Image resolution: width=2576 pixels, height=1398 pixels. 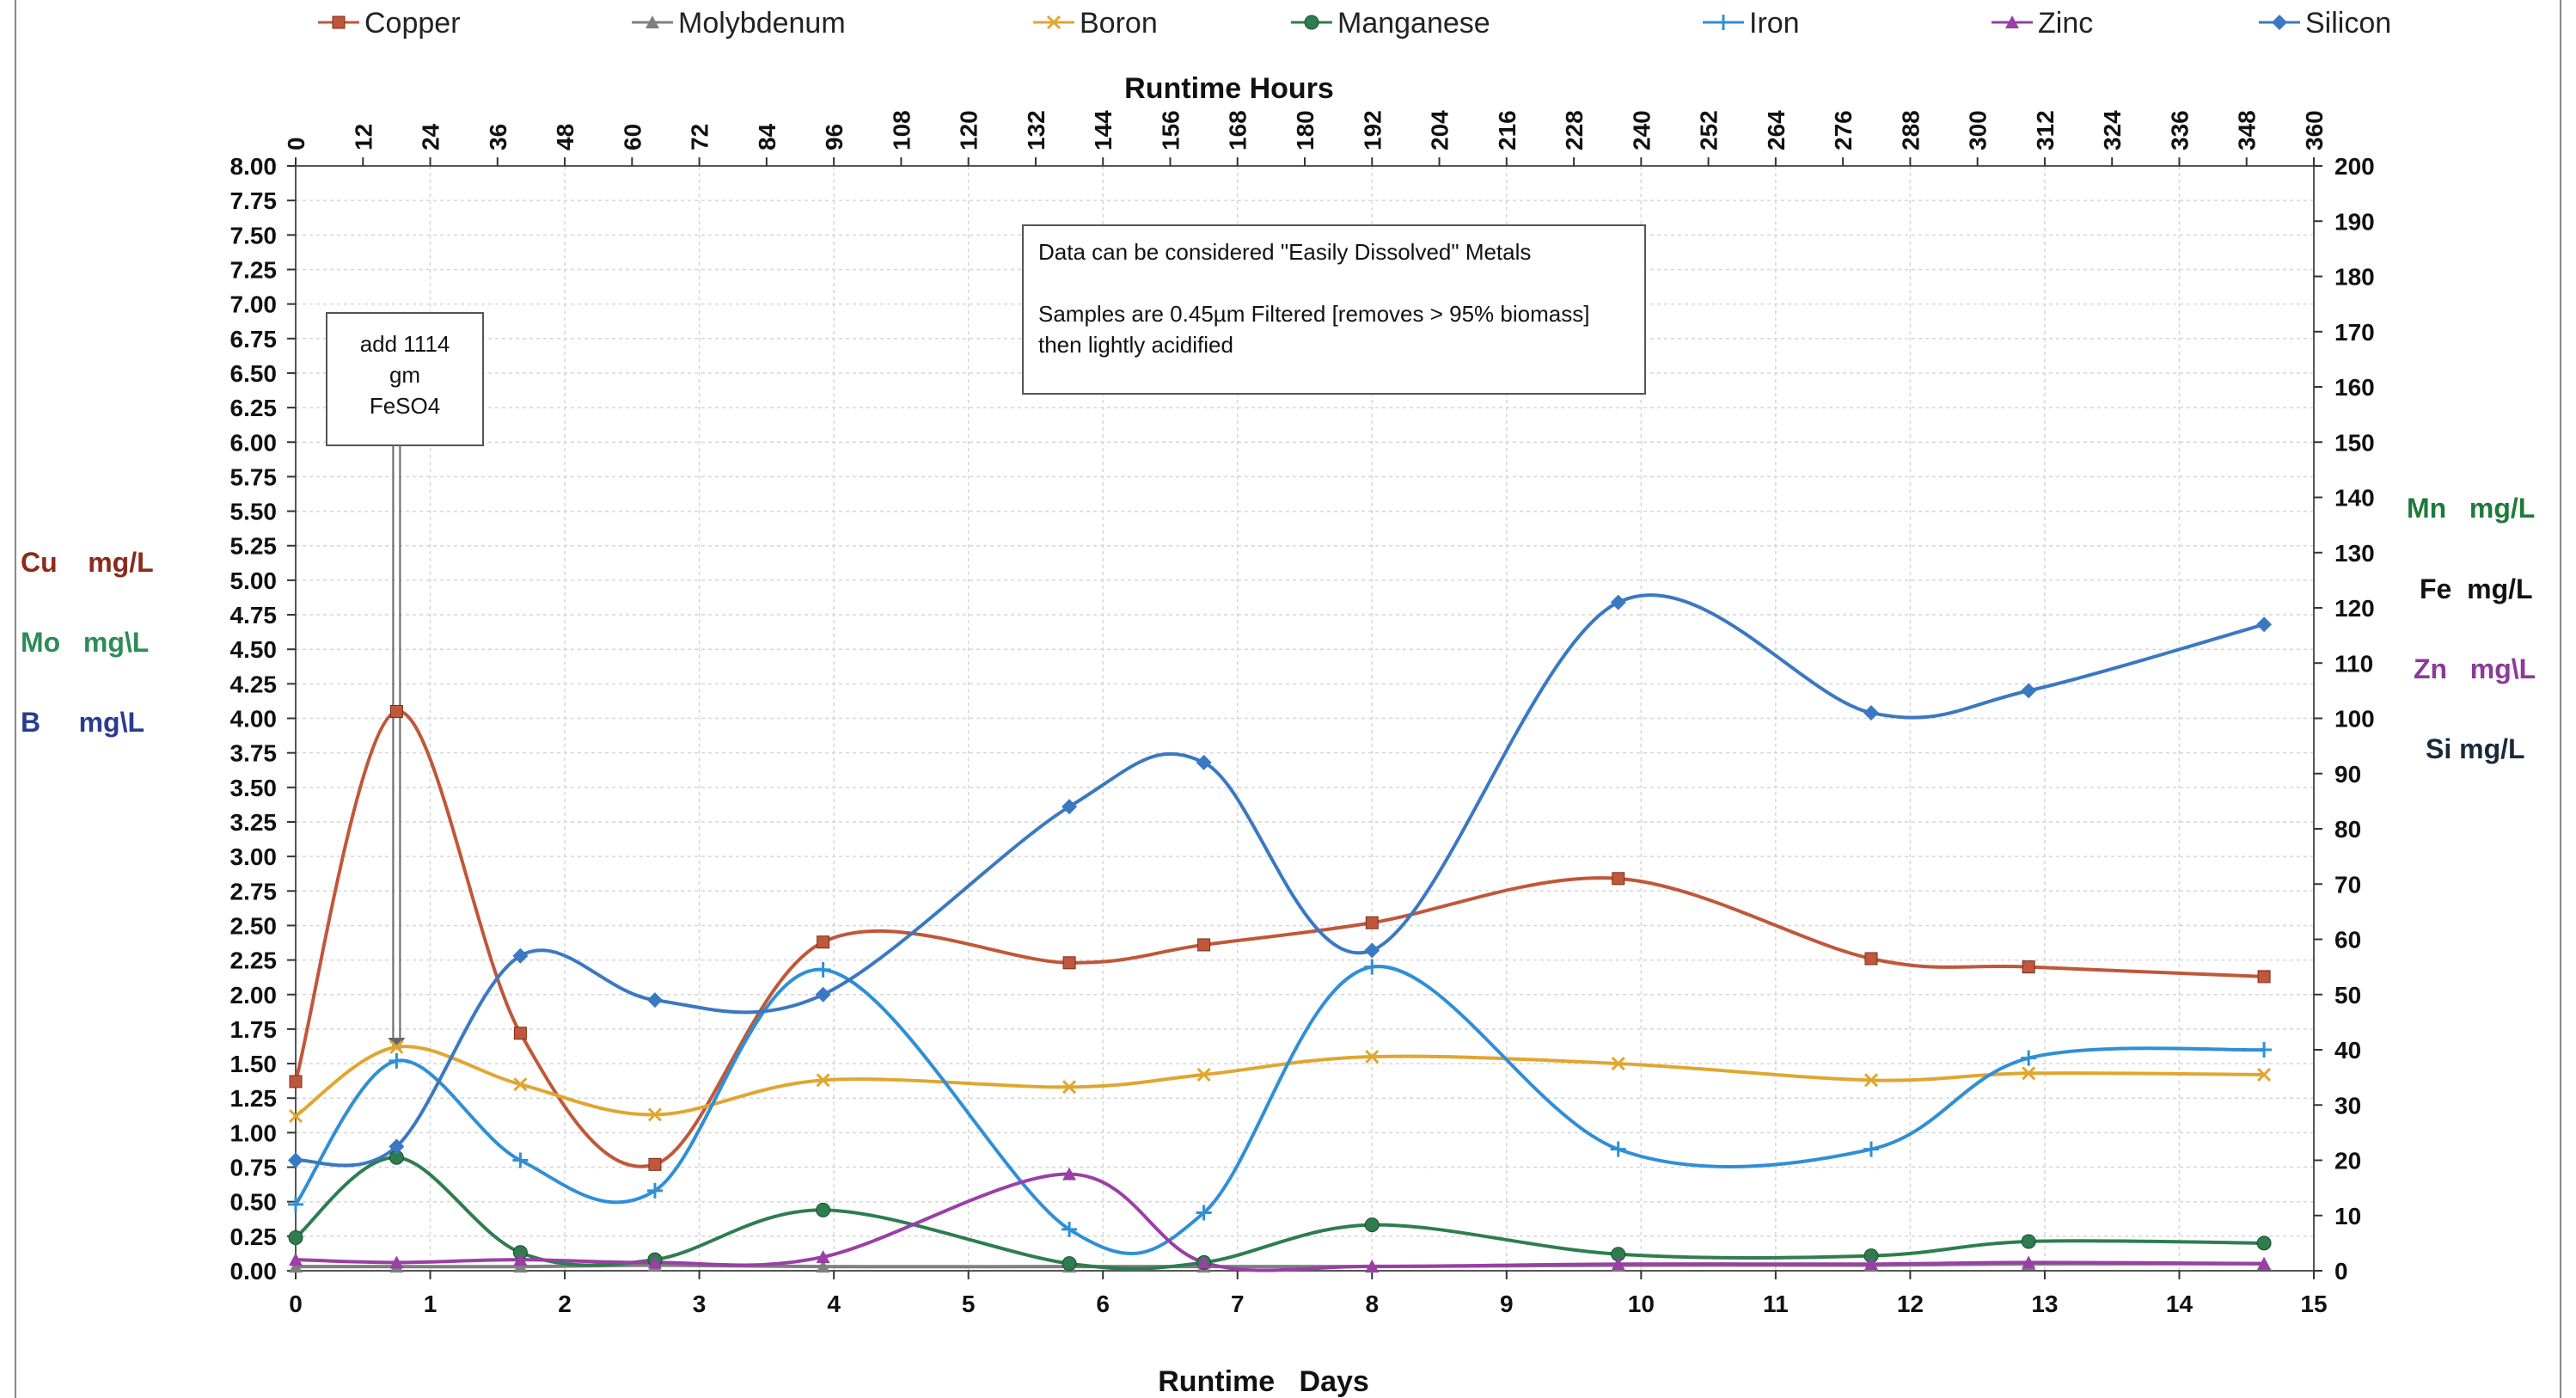 I want to click on left-tick-label: 1.75, so click(x=254, y=1029).